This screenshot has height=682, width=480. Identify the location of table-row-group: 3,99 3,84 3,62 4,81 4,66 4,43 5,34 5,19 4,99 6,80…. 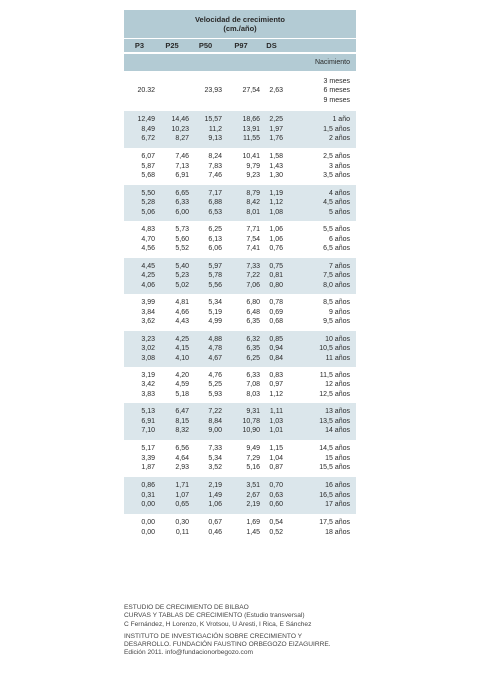
(240, 312).